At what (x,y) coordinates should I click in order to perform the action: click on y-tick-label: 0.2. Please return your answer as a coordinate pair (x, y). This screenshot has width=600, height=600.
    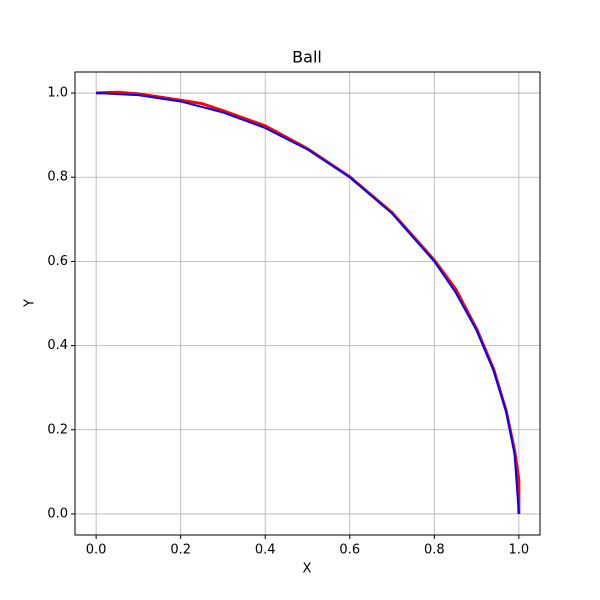
    Looking at the image, I should click on (57, 429).